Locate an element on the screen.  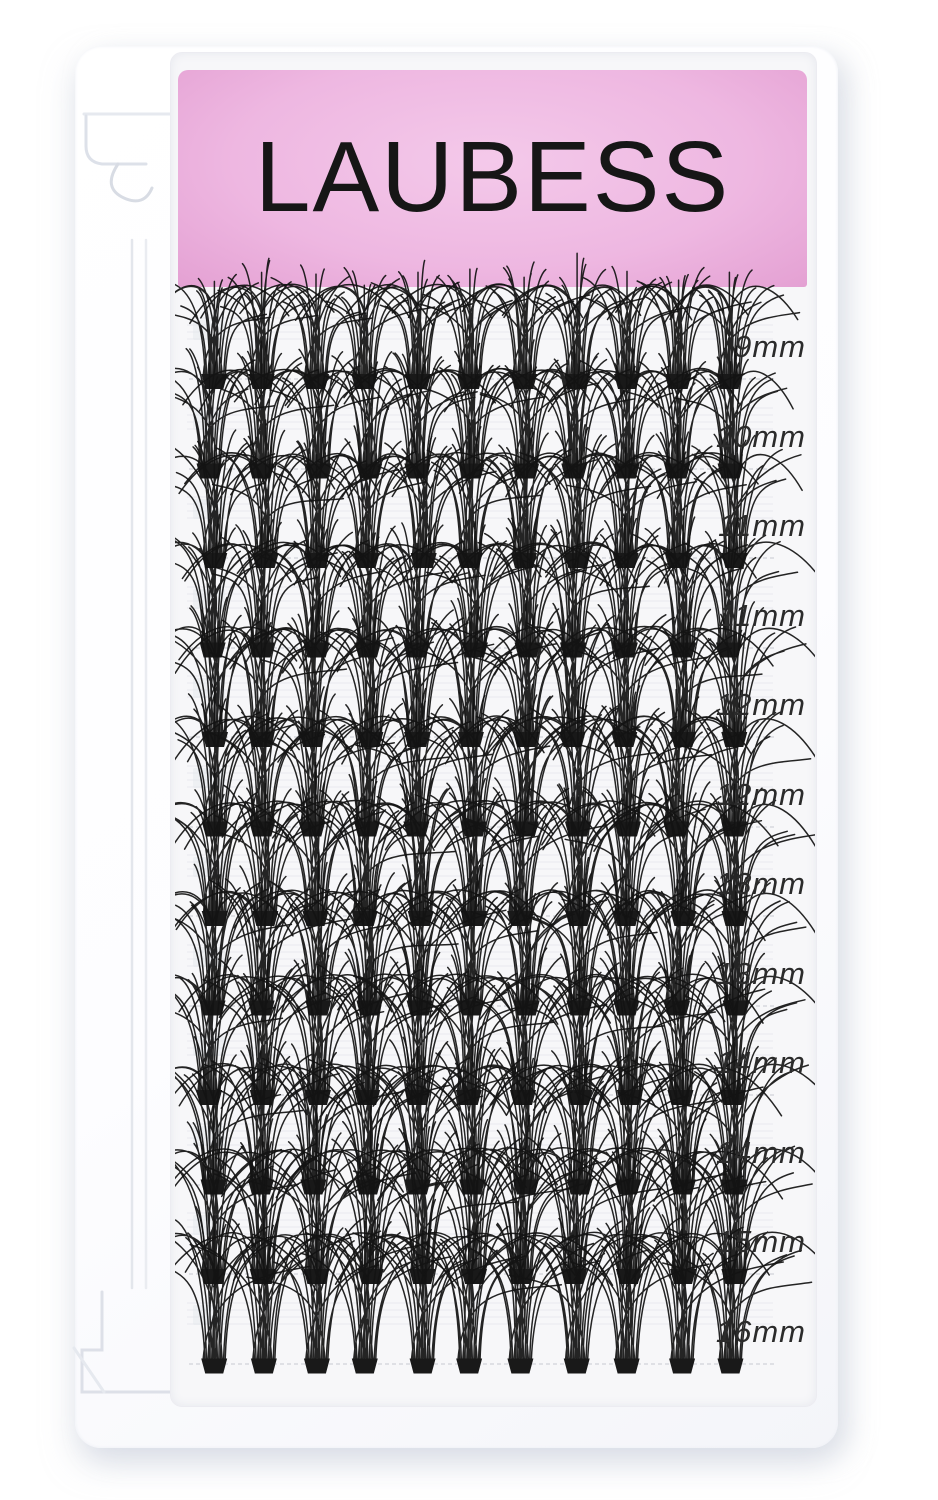
row-size-label: 10mm is located at coordinates (760, 436).